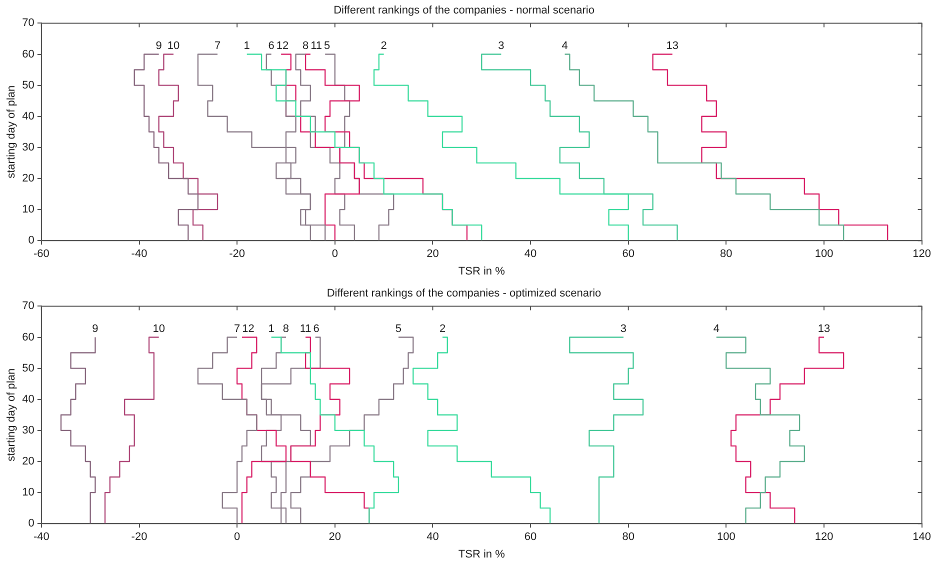 The image size is (934, 567). Describe the element at coordinates (41, 254) in the screenshot. I see `x-tick-label: -60` at that location.